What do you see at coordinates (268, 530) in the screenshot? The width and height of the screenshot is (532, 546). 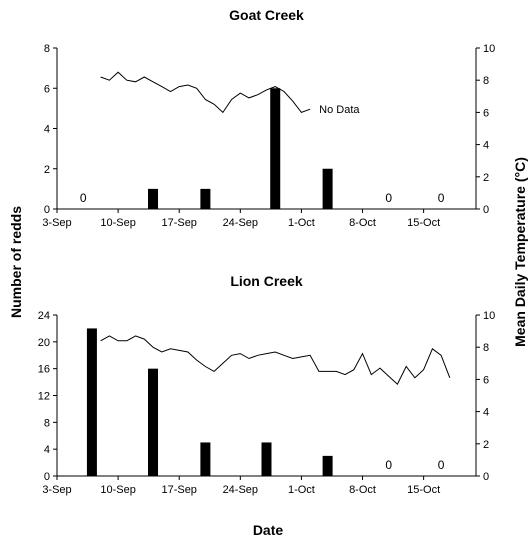 I see `x-axis-title: Date` at bounding box center [268, 530].